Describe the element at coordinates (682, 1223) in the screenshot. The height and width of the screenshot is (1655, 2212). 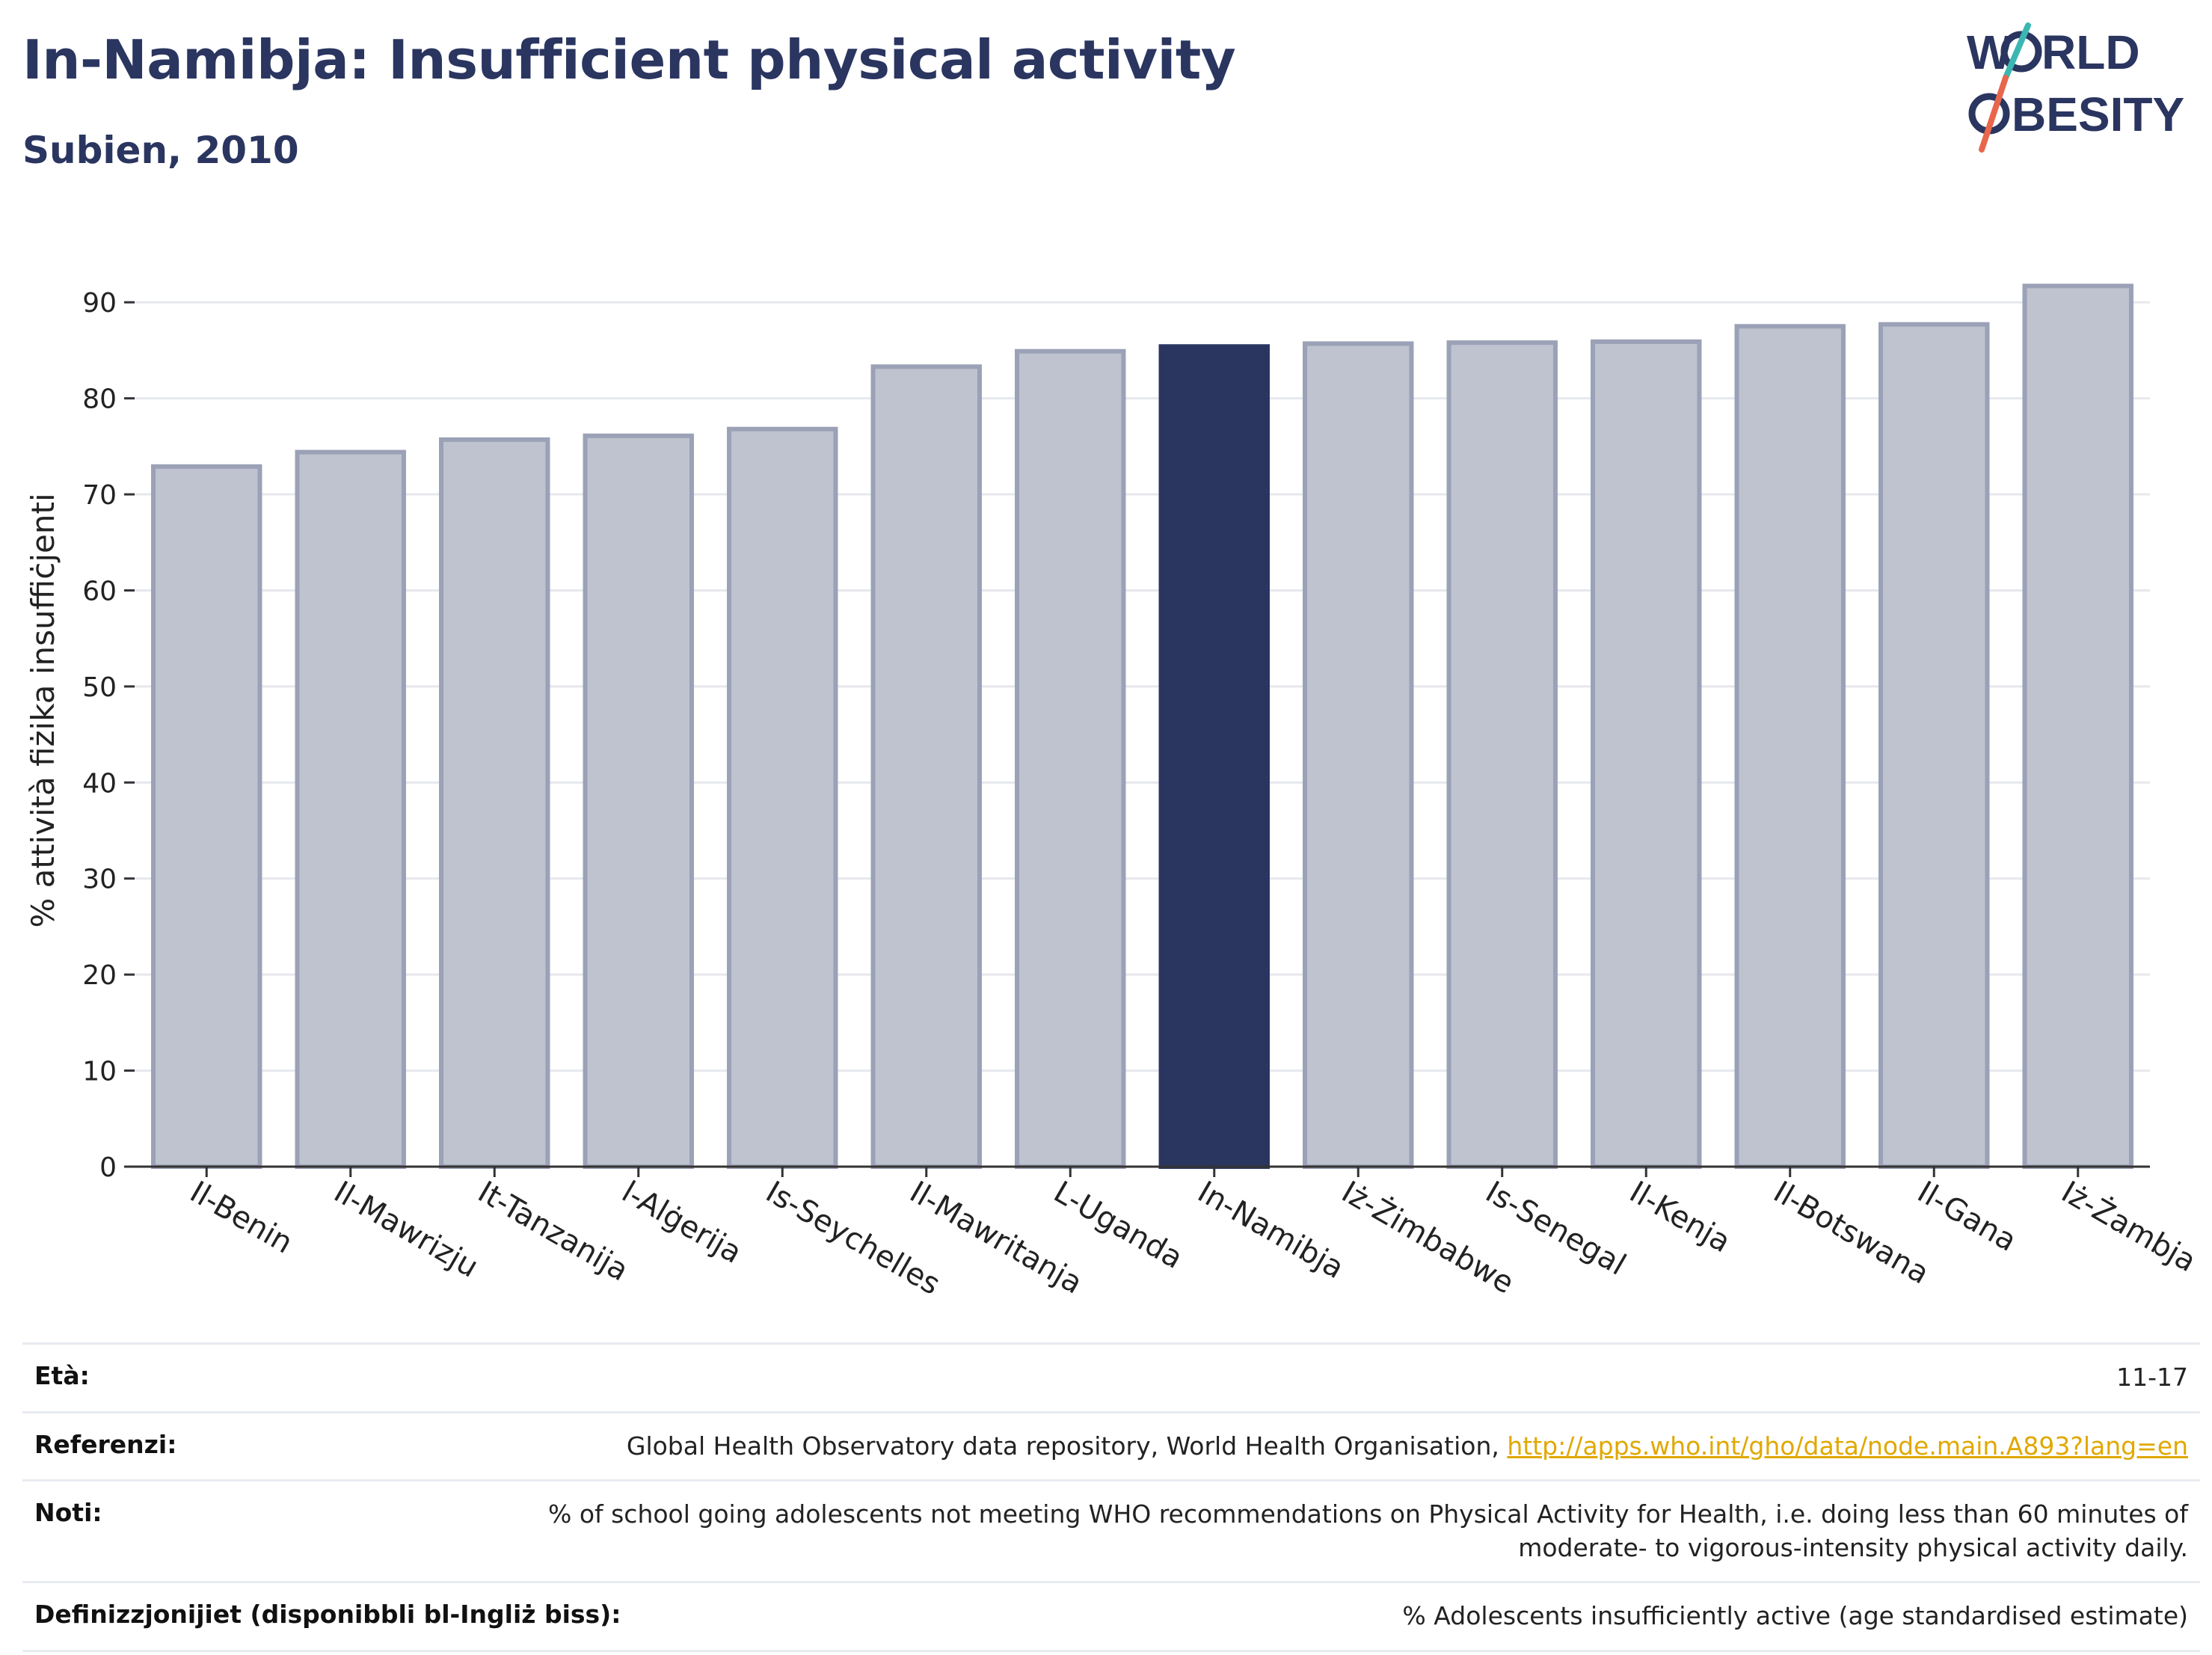
I see `x-tick-label: l-Alġerija` at that location.